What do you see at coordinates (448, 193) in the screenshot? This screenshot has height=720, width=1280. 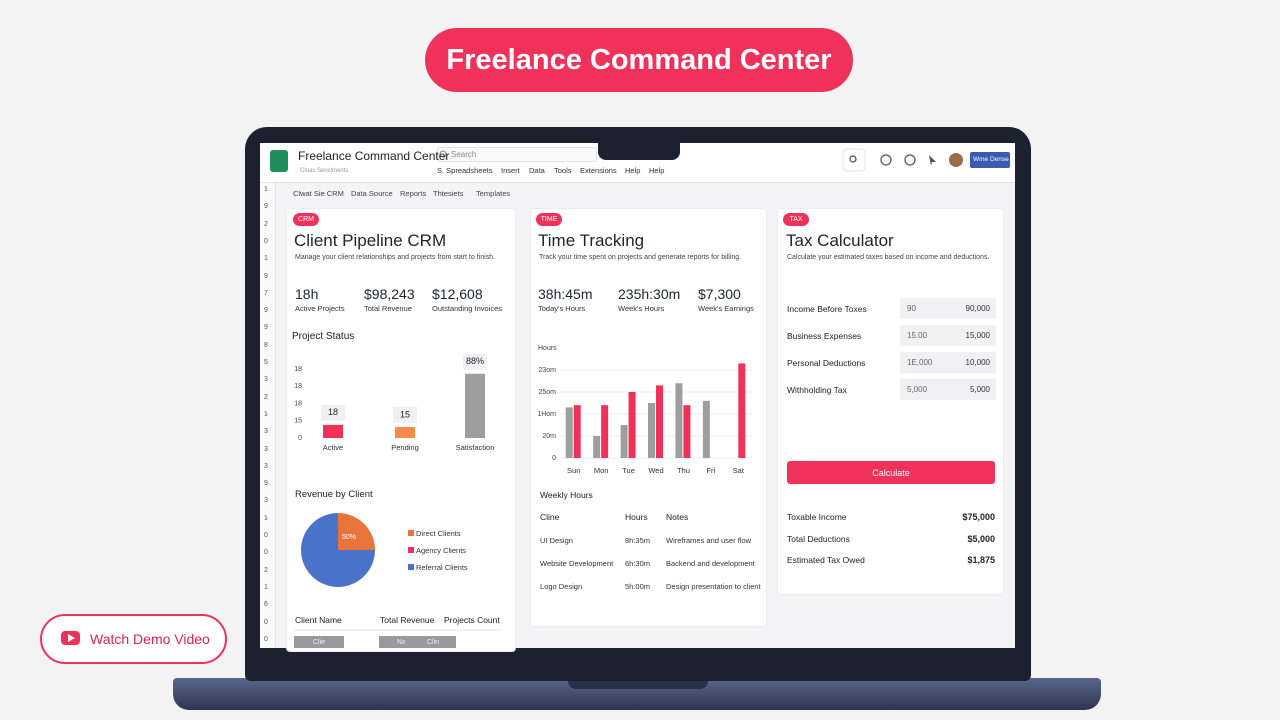 I see `sheet-tab: Thtesiets` at bounding box center [448, 193].